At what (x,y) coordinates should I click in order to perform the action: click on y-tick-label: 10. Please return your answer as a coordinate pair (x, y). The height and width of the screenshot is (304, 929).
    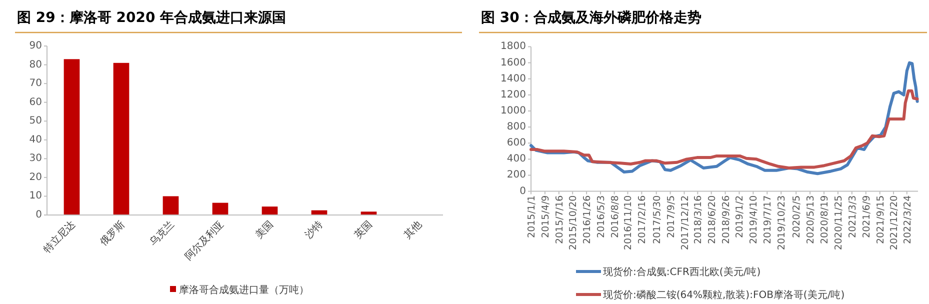
    Looking at the image, I should click on (35, 196).